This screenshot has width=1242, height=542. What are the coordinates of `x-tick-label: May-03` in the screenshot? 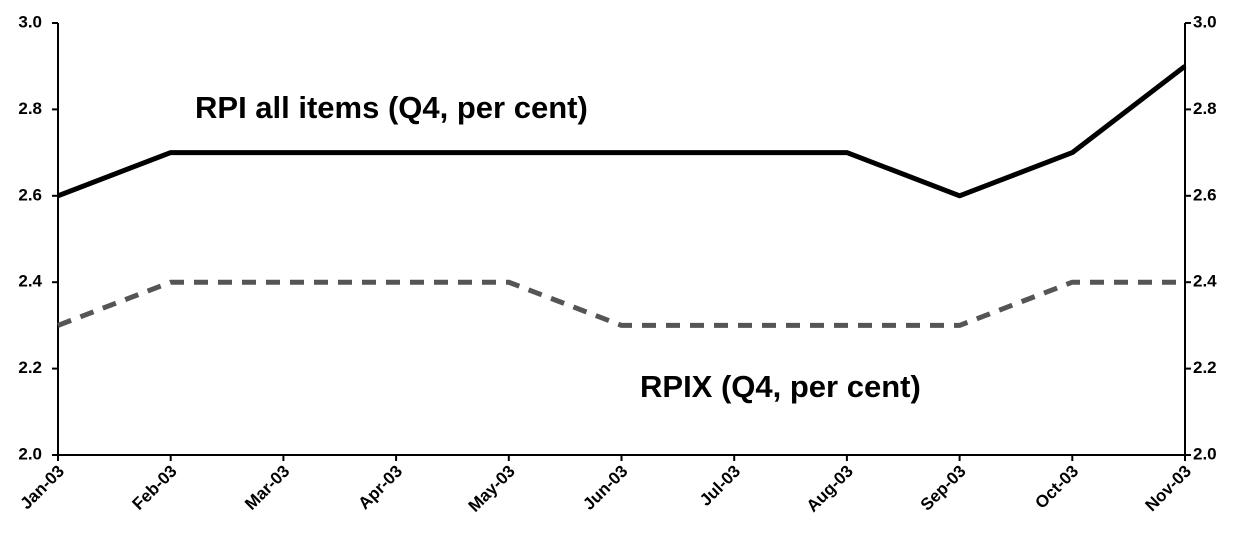 It's located at (492, 489).